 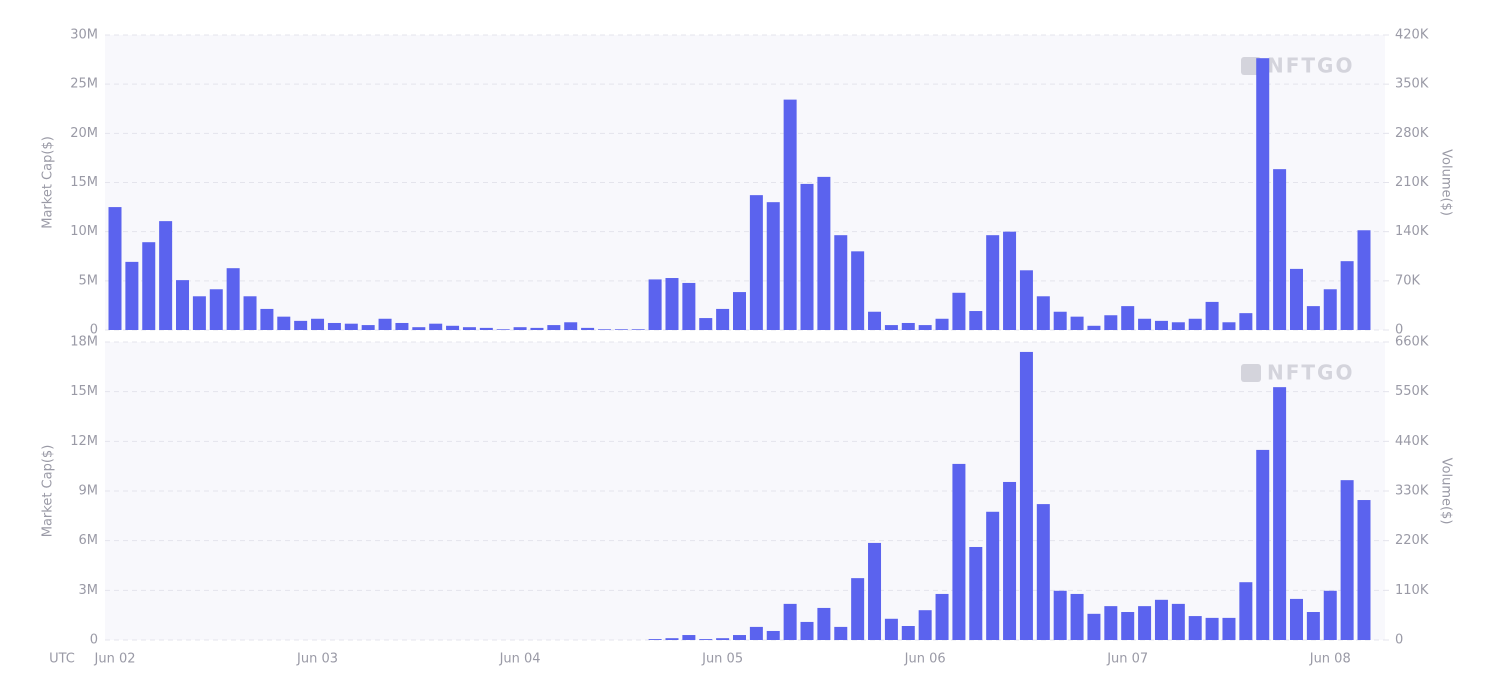 What do you see at coordinates (1412, 182) in the screenshot?
I see `y2-tick-label: 210K` at bounding box center [1412, 182].